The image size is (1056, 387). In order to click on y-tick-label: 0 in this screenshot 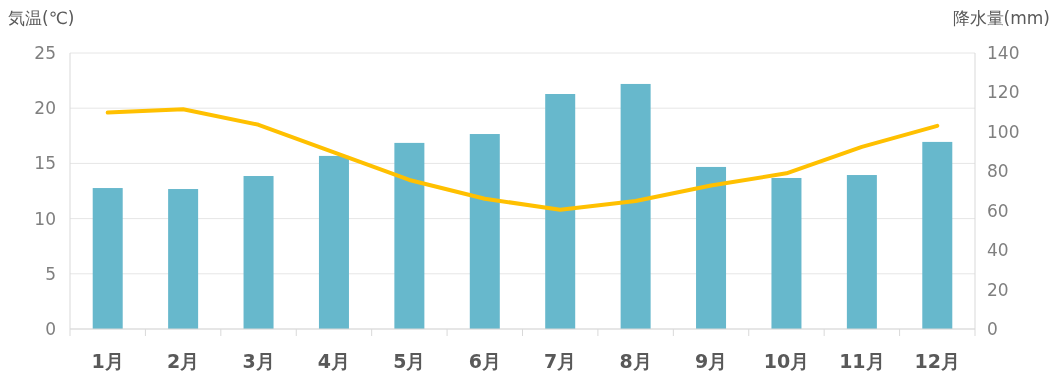, I will do `click(50, 329)`.